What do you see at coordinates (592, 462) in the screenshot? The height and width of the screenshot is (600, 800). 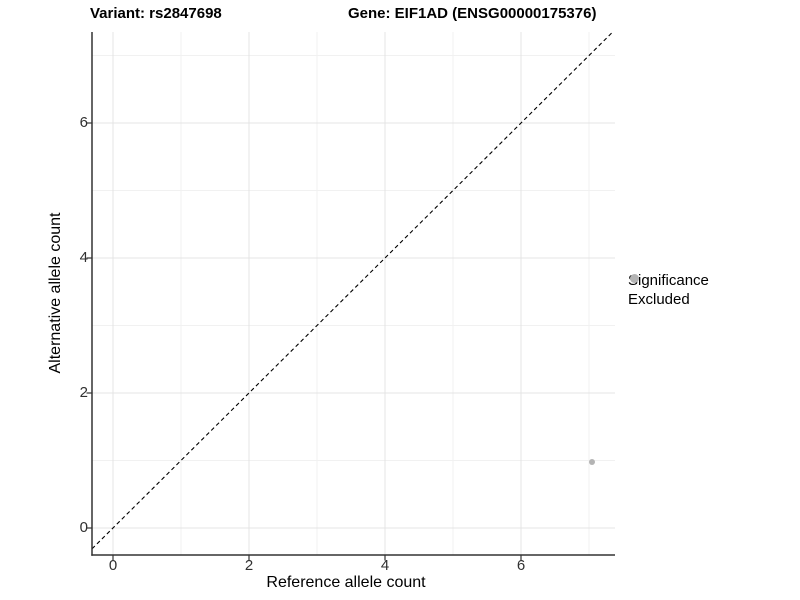 I see `data-point-excluded` at bounding box center [592, 462].